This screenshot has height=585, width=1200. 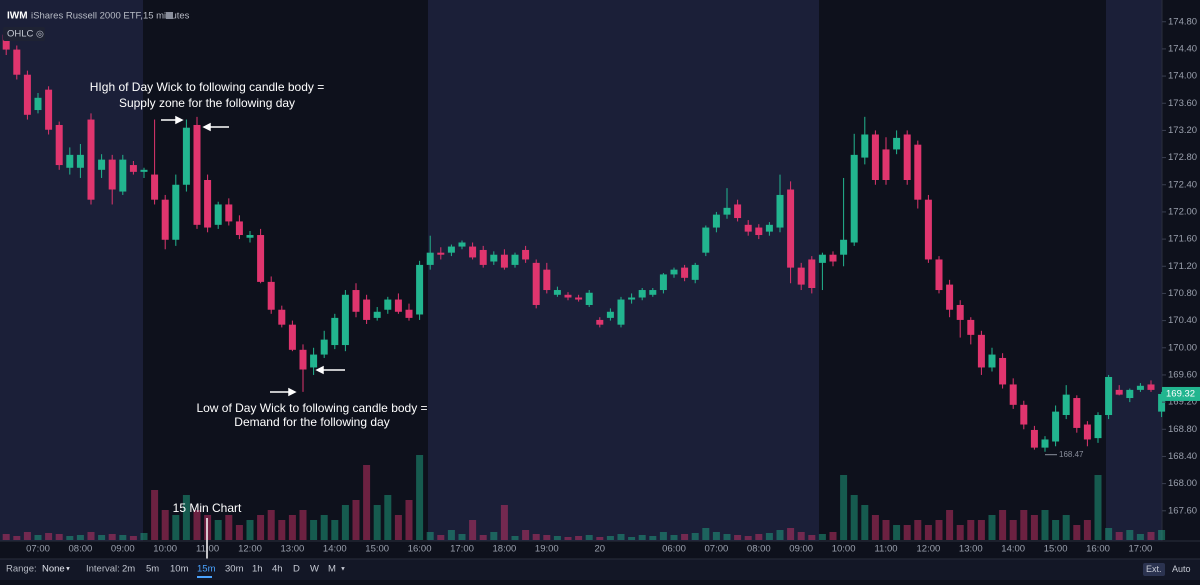 What do you see at coordinates (234, 569) in the screenshot?
I see `interval-button: 30m` at bounding box center [234, 569].